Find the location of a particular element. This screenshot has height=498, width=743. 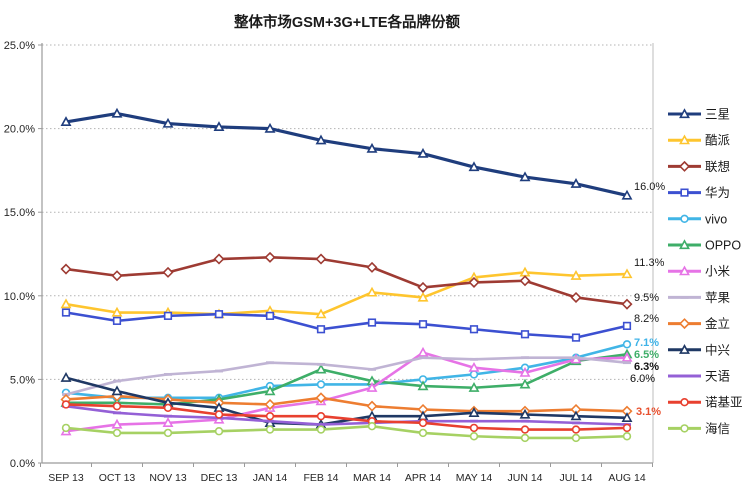

x-tick-label: AUG 14 is located at coordinates (627, 478).